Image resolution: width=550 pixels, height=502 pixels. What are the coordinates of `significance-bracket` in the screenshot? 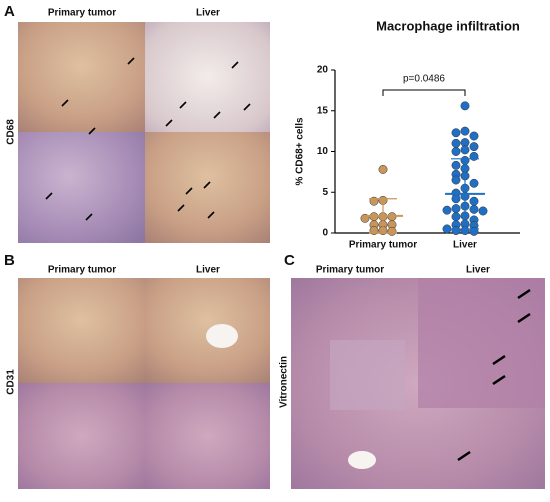 It's located at (424, 92).